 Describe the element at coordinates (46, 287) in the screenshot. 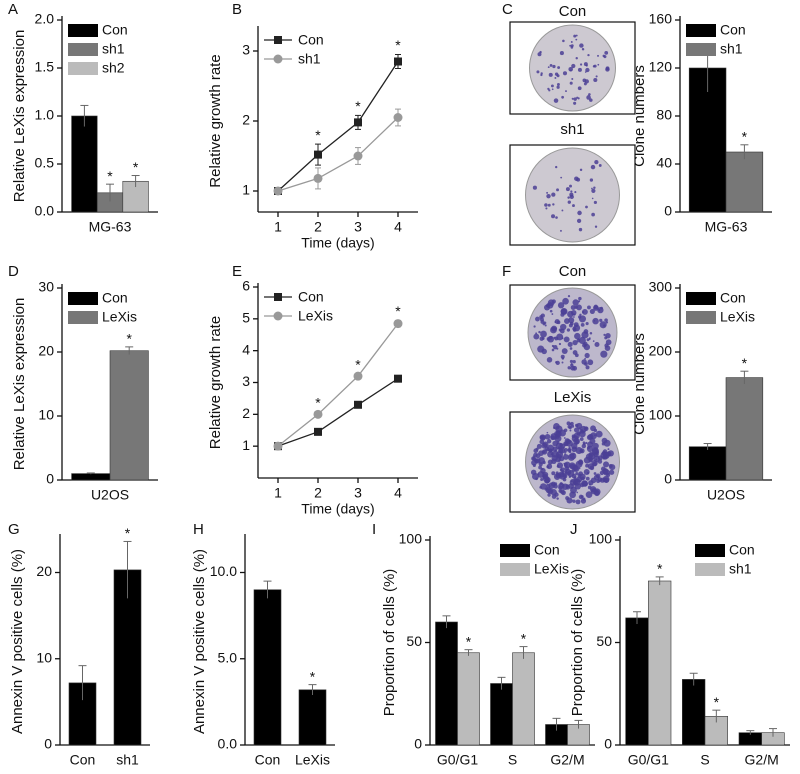

I see `y-tick-label: 30` at that location.